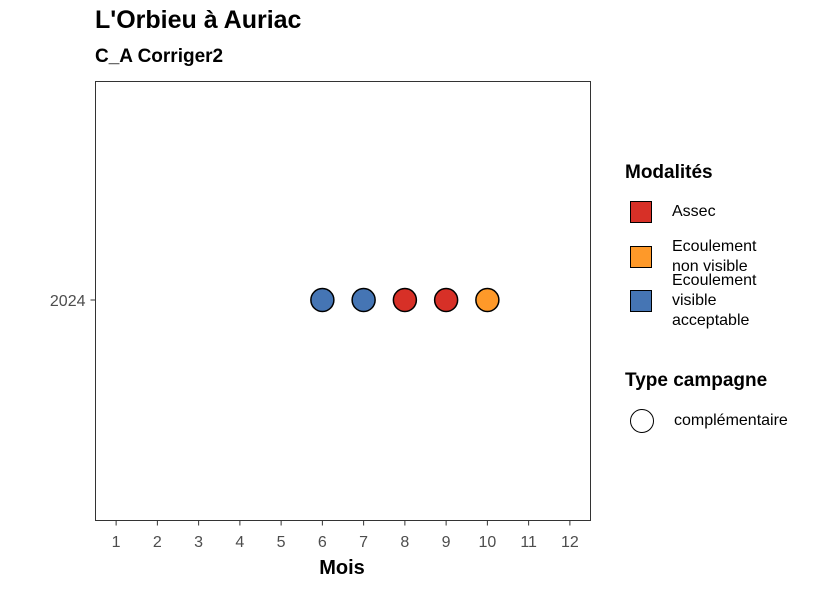 The height and width of the screenshot is (590, 826). Describe the element at coordinates (731, 420) in the screenshot. I see `legend-label: complémentaire` at that location.